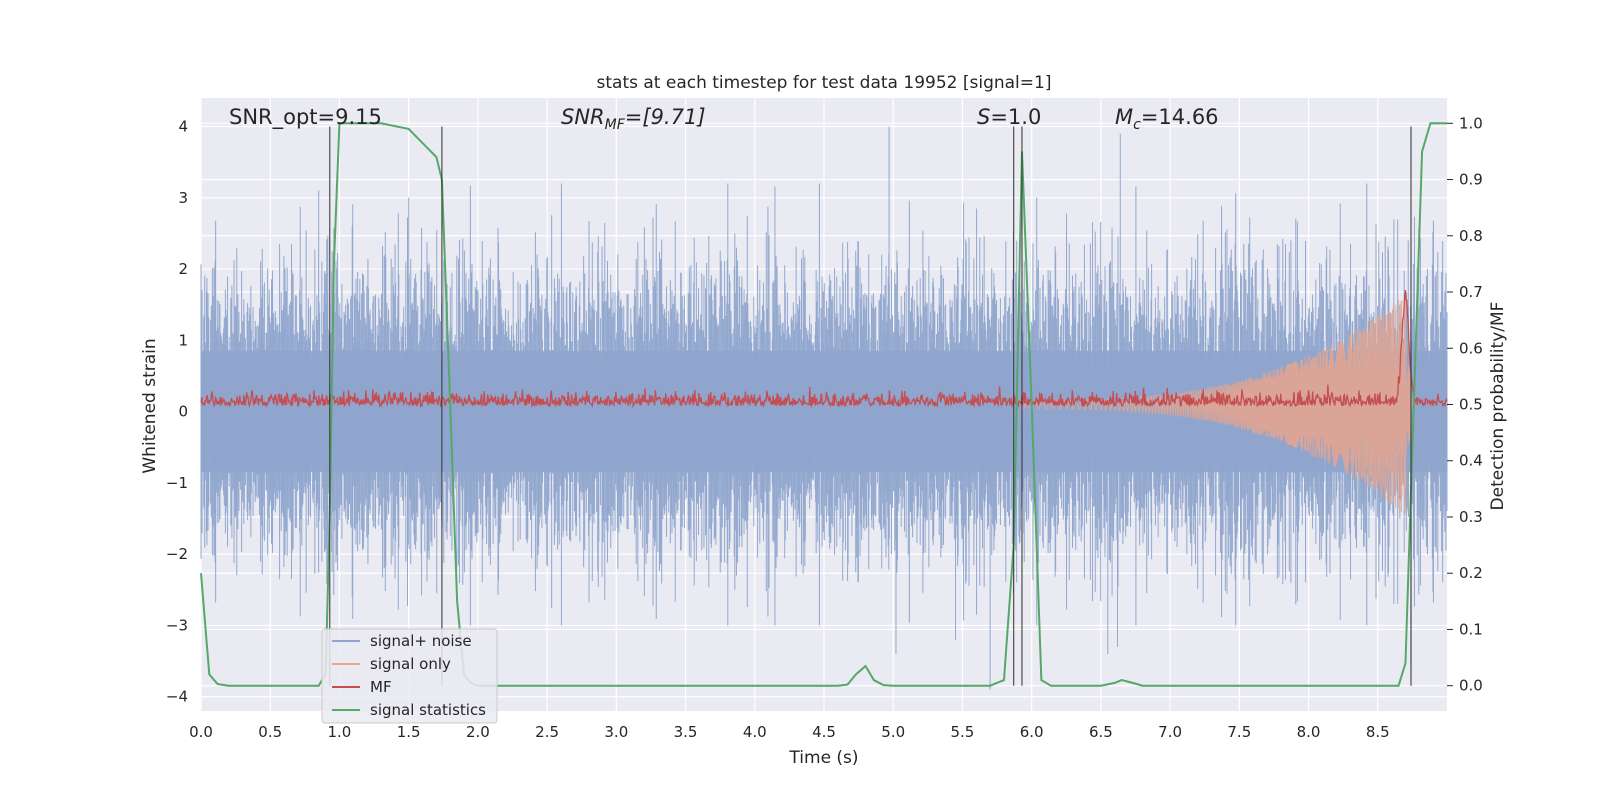 This screenshot has height=800, width=1600. Describe the element at coordinates (665, 117) in the screenshot. I see `snr-mf-rest: =[9.71]` at that location.